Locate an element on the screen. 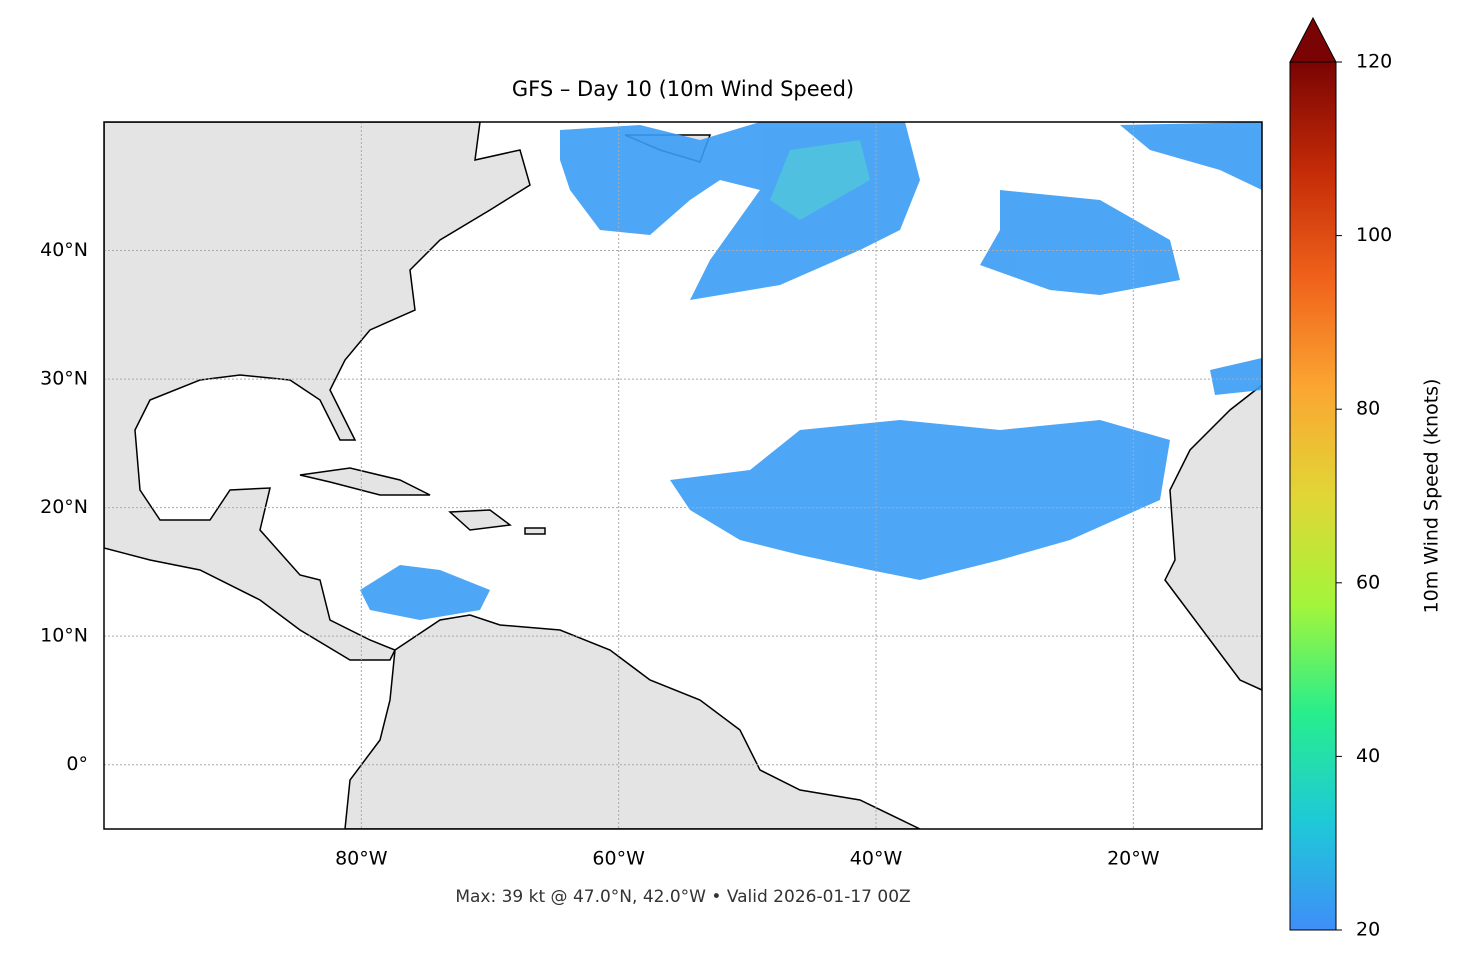 Image resolution: width=1466 pixels, height=973 pixels. y-tick-label: 20°N is located at coordinates (64, 507).